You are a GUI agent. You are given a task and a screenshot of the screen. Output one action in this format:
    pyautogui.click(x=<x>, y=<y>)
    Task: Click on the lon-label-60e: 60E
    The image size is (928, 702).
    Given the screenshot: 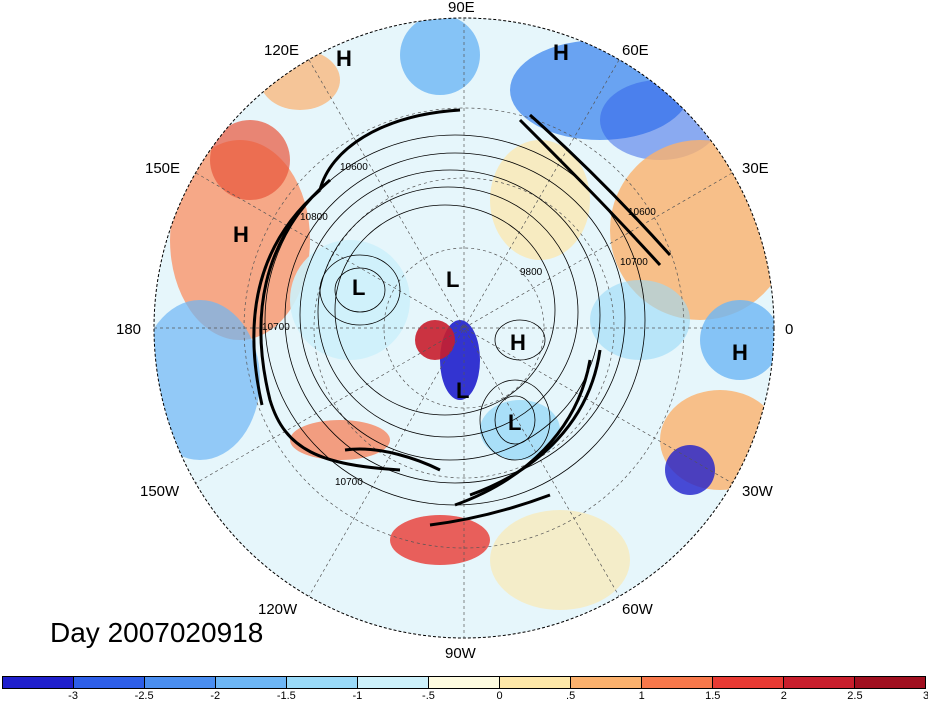 What is the action you would take?
    pyautogui.click(x=635, y=50)
    